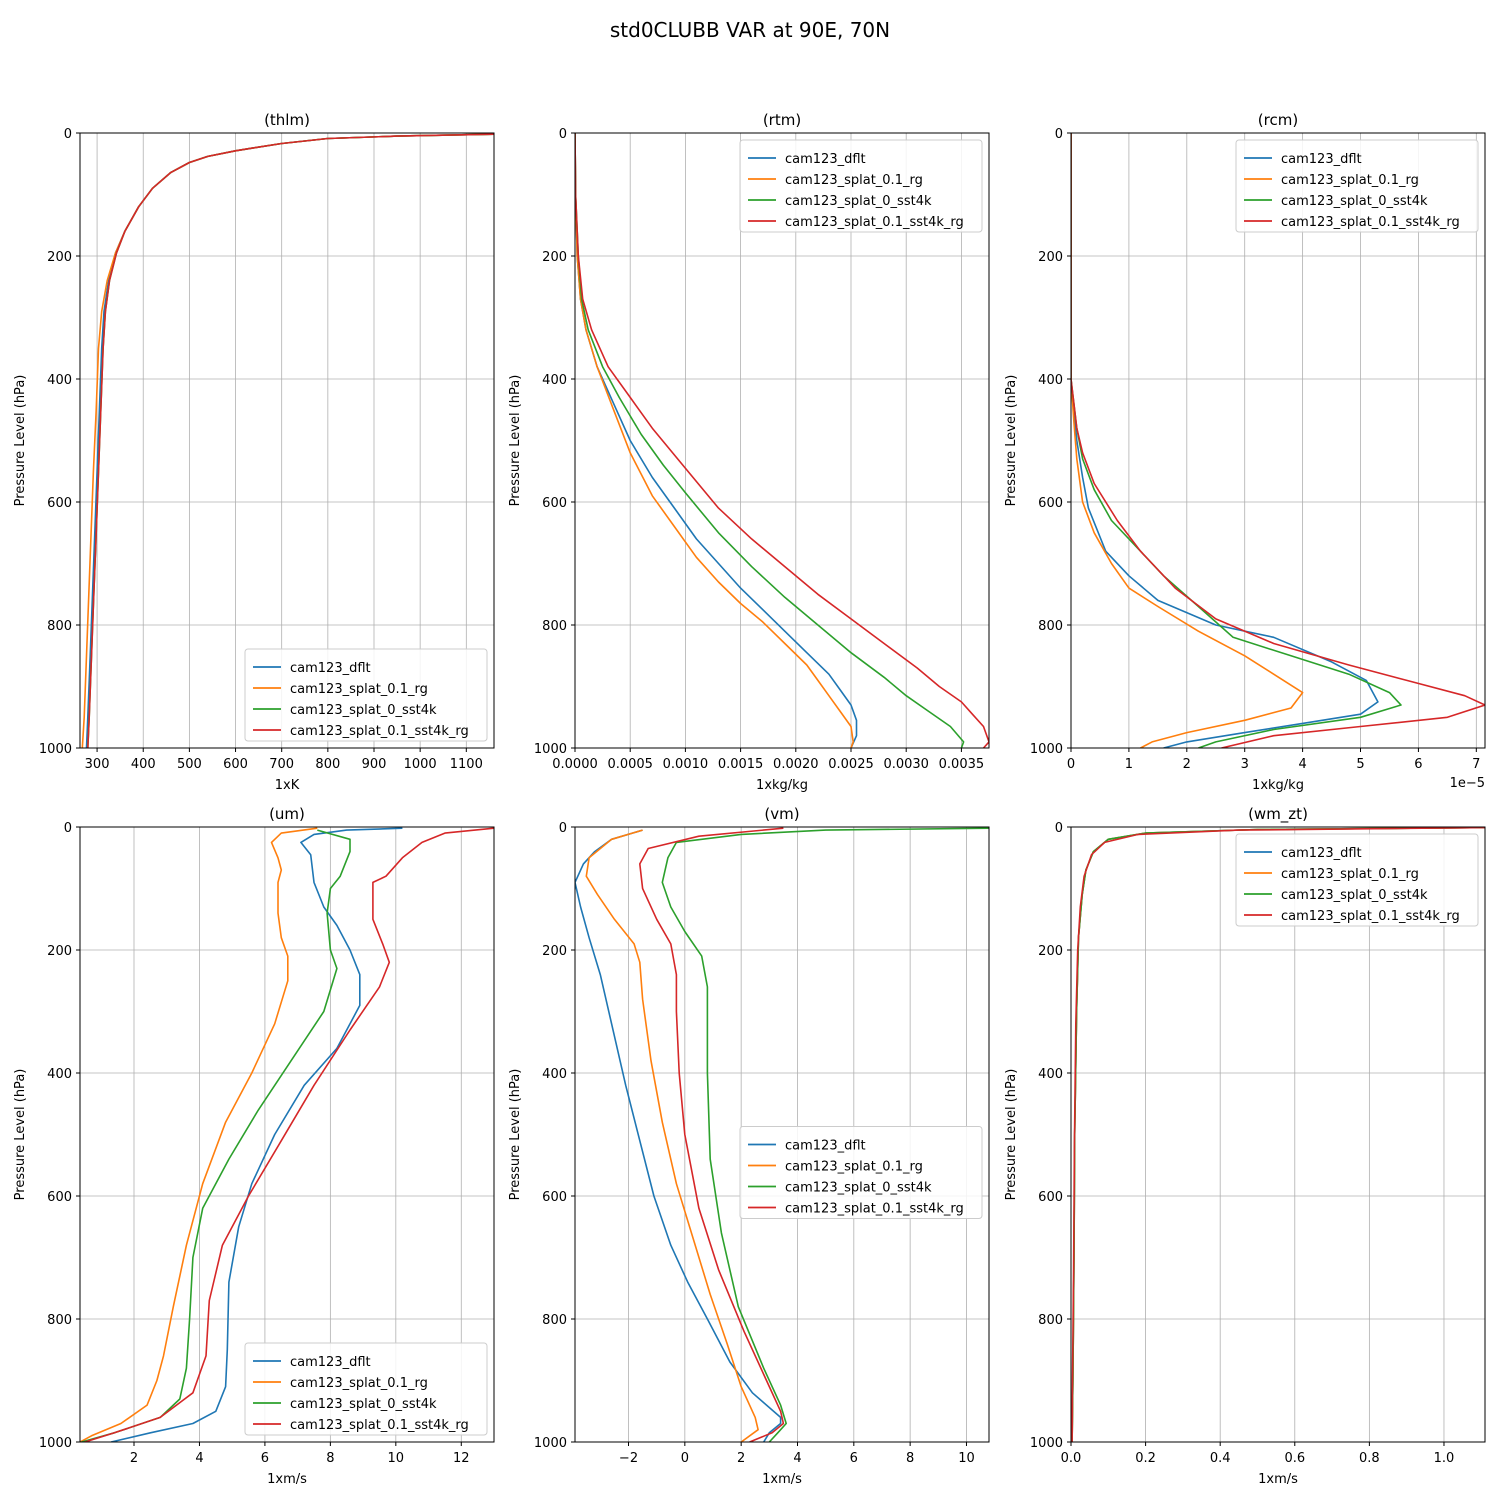  I want to click on subplot-title: (rtm), so click(782, 120).